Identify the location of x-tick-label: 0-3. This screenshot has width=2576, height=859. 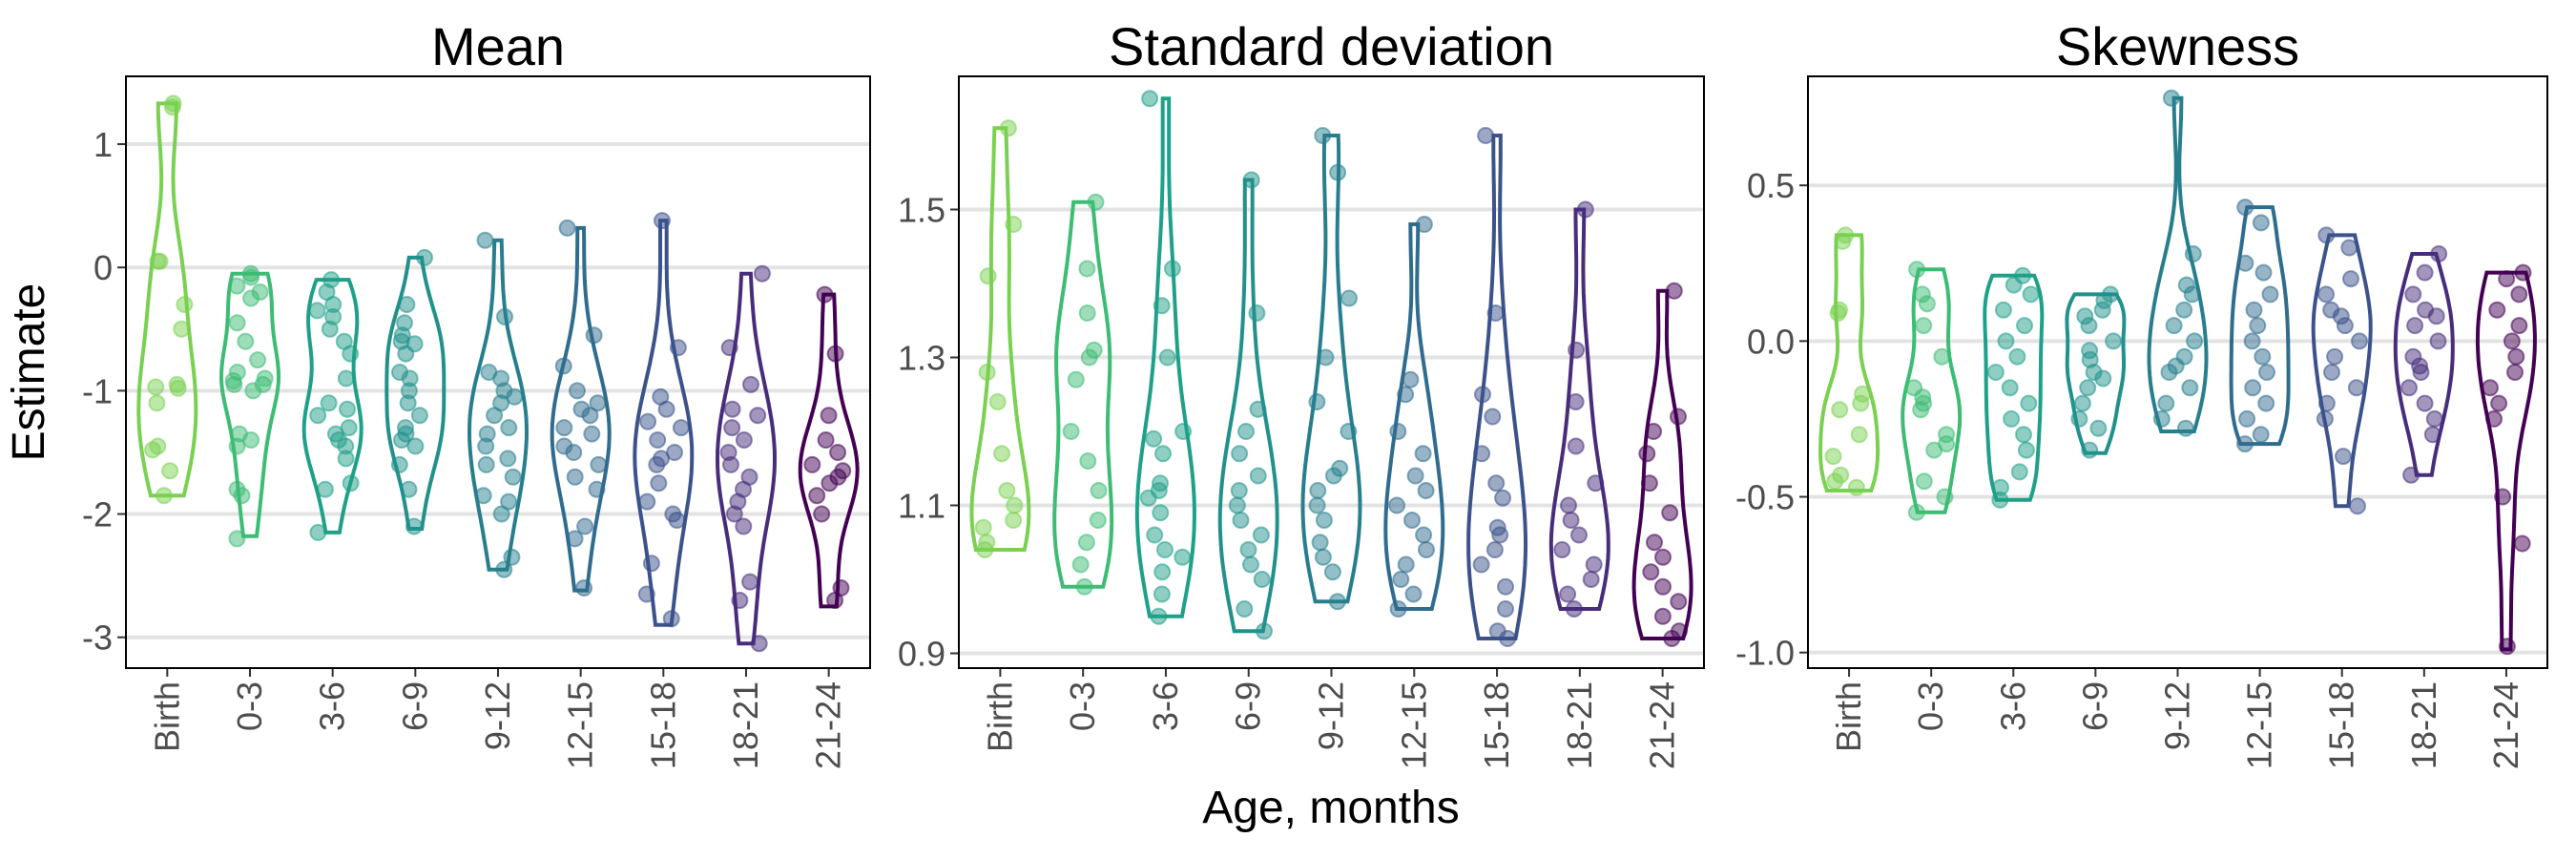
(1082, 706).